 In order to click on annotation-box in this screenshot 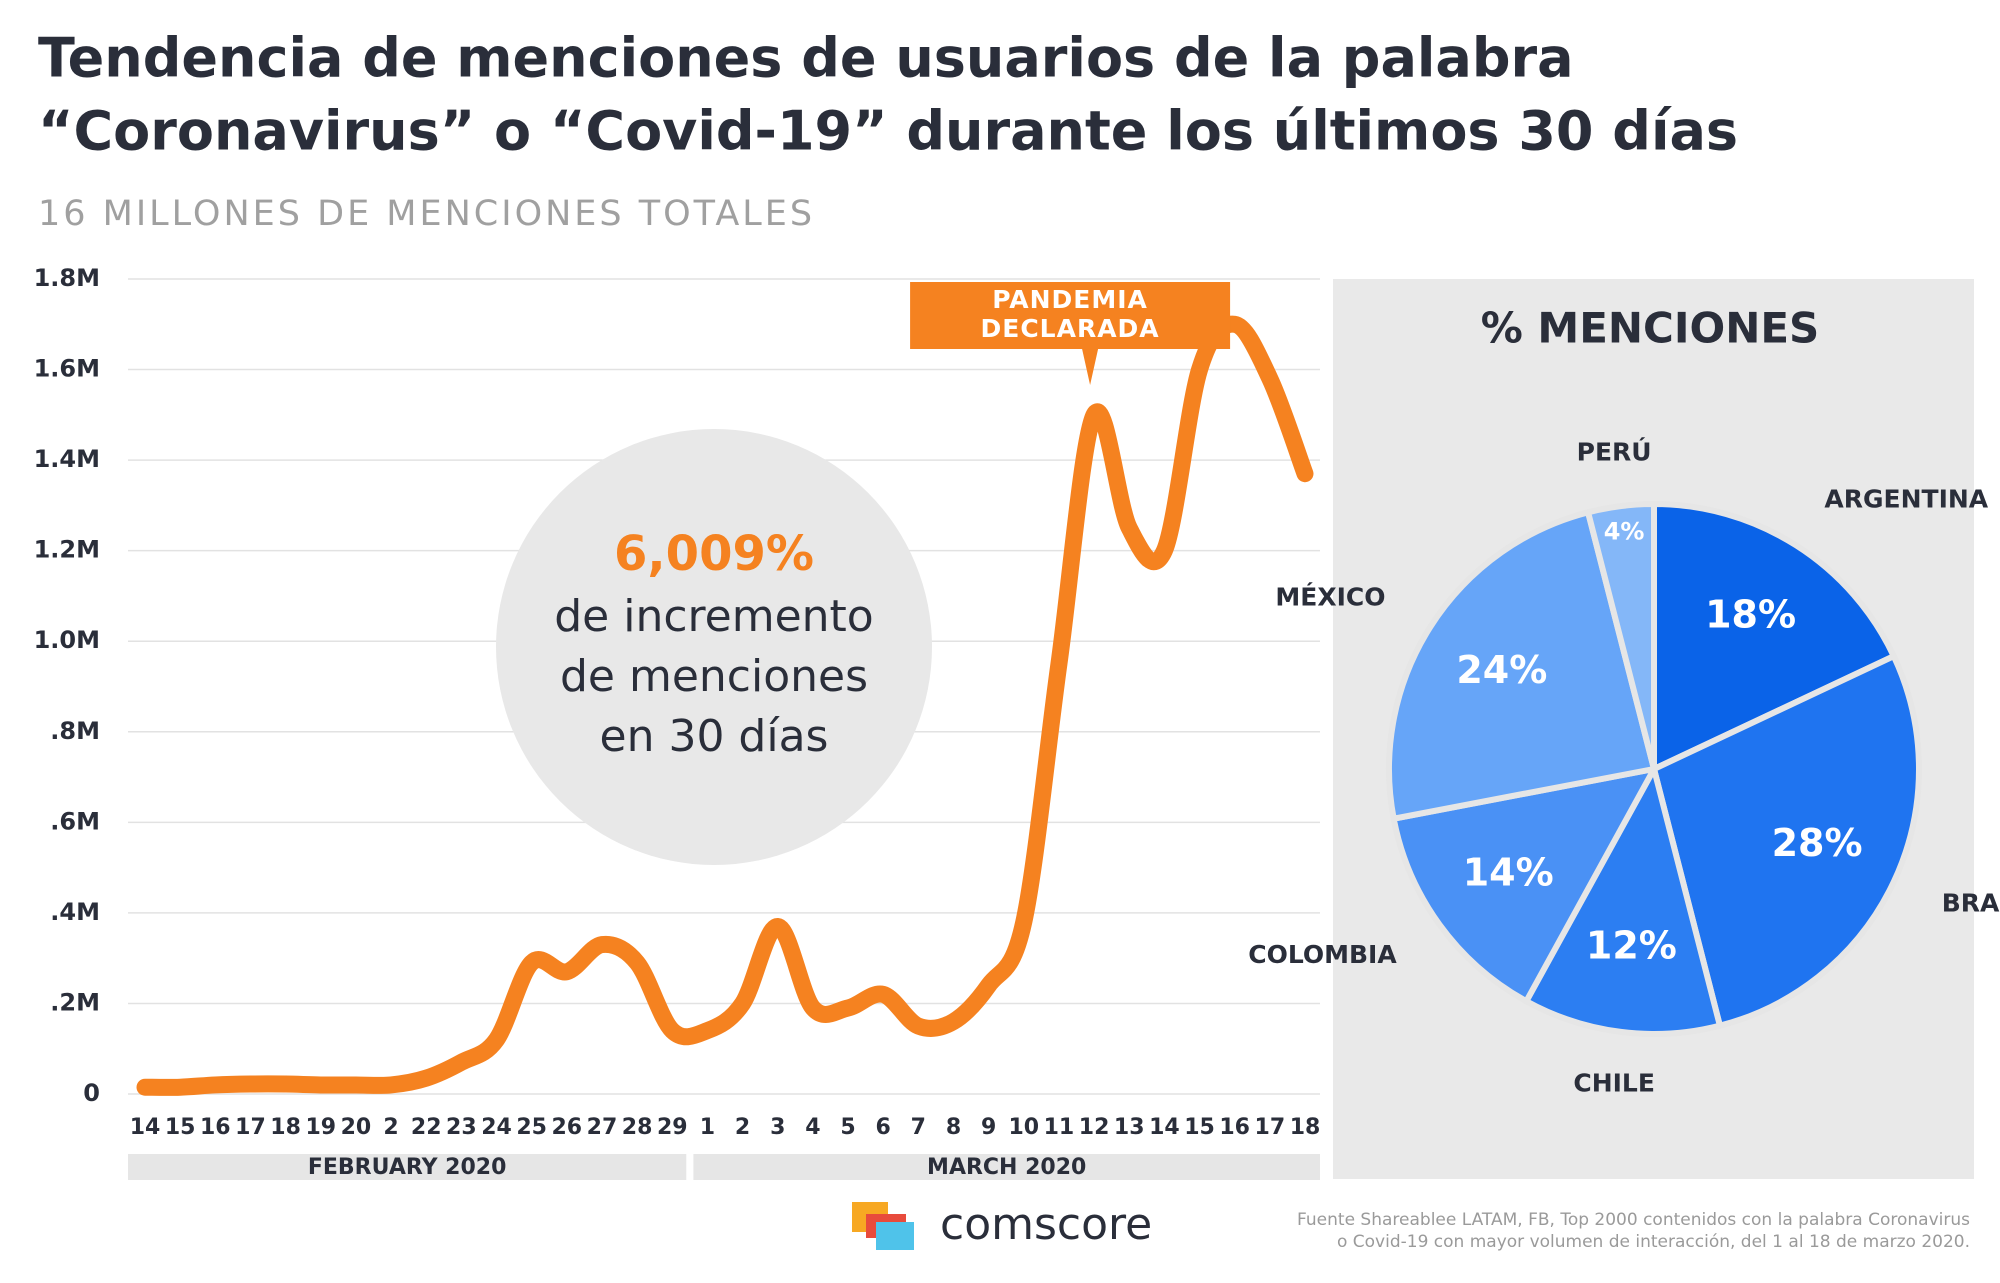, I will do `click(1070, 333)`.